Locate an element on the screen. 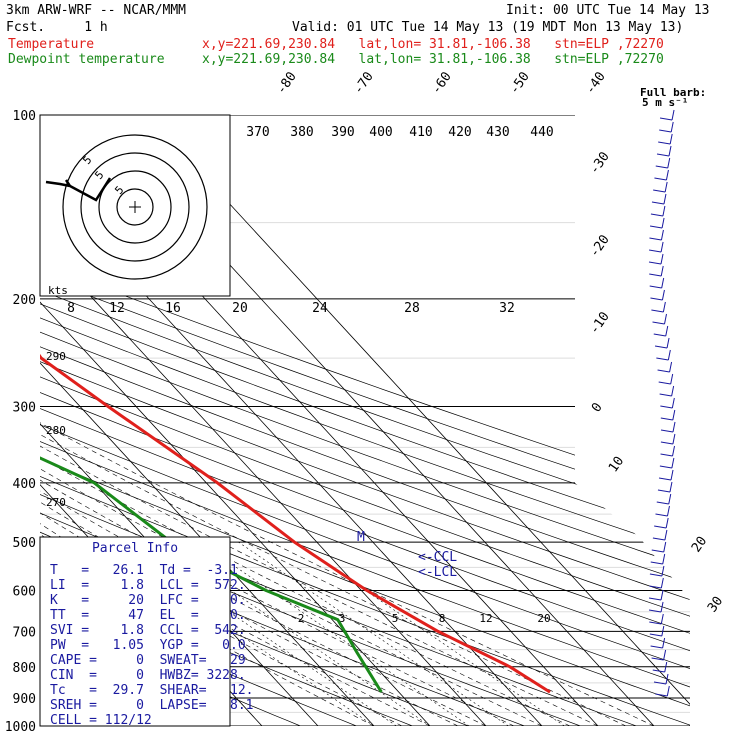 The width and height of the screenshot is (740, 740). mixing-ratio-label-top: 28 is located at coordinates (412, 308).